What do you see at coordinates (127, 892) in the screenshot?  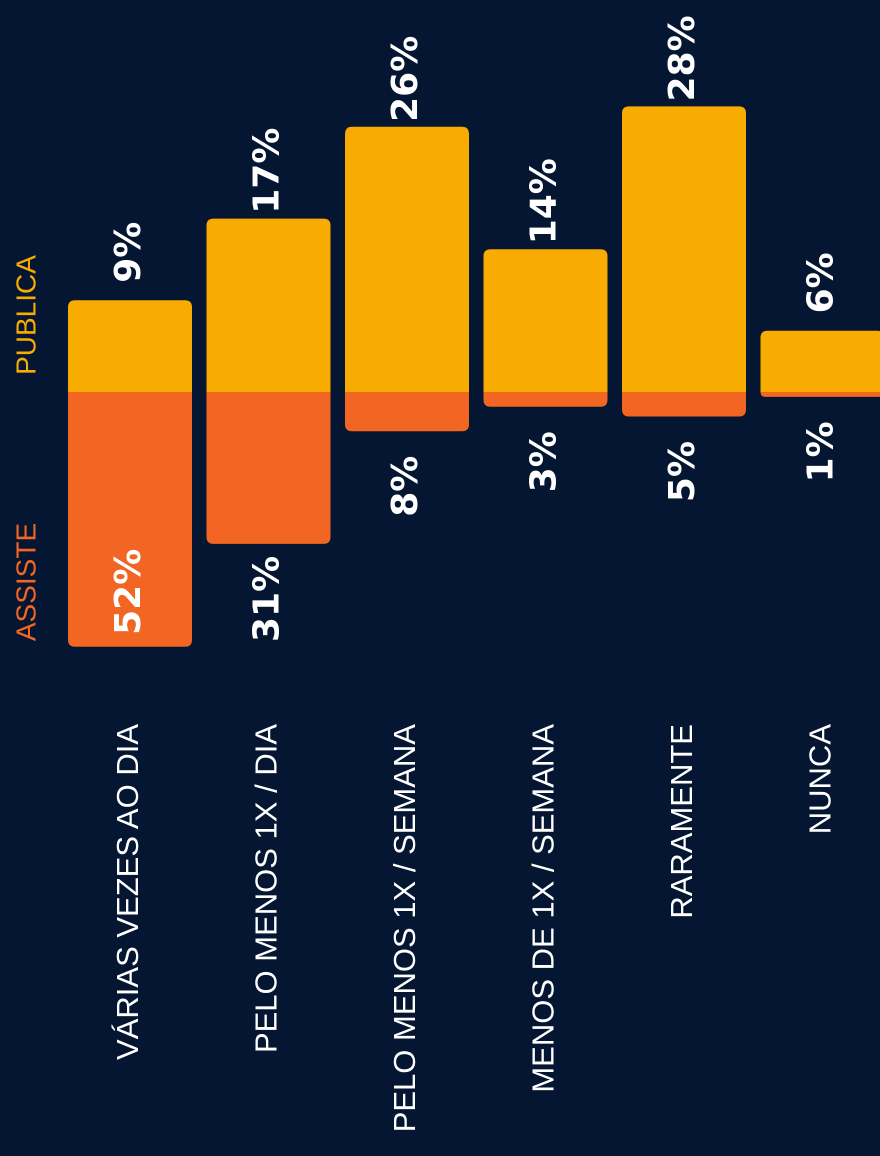 I see `category-label: VÁRIAS VEZES AO DIA` at bounding box center [127, 892].